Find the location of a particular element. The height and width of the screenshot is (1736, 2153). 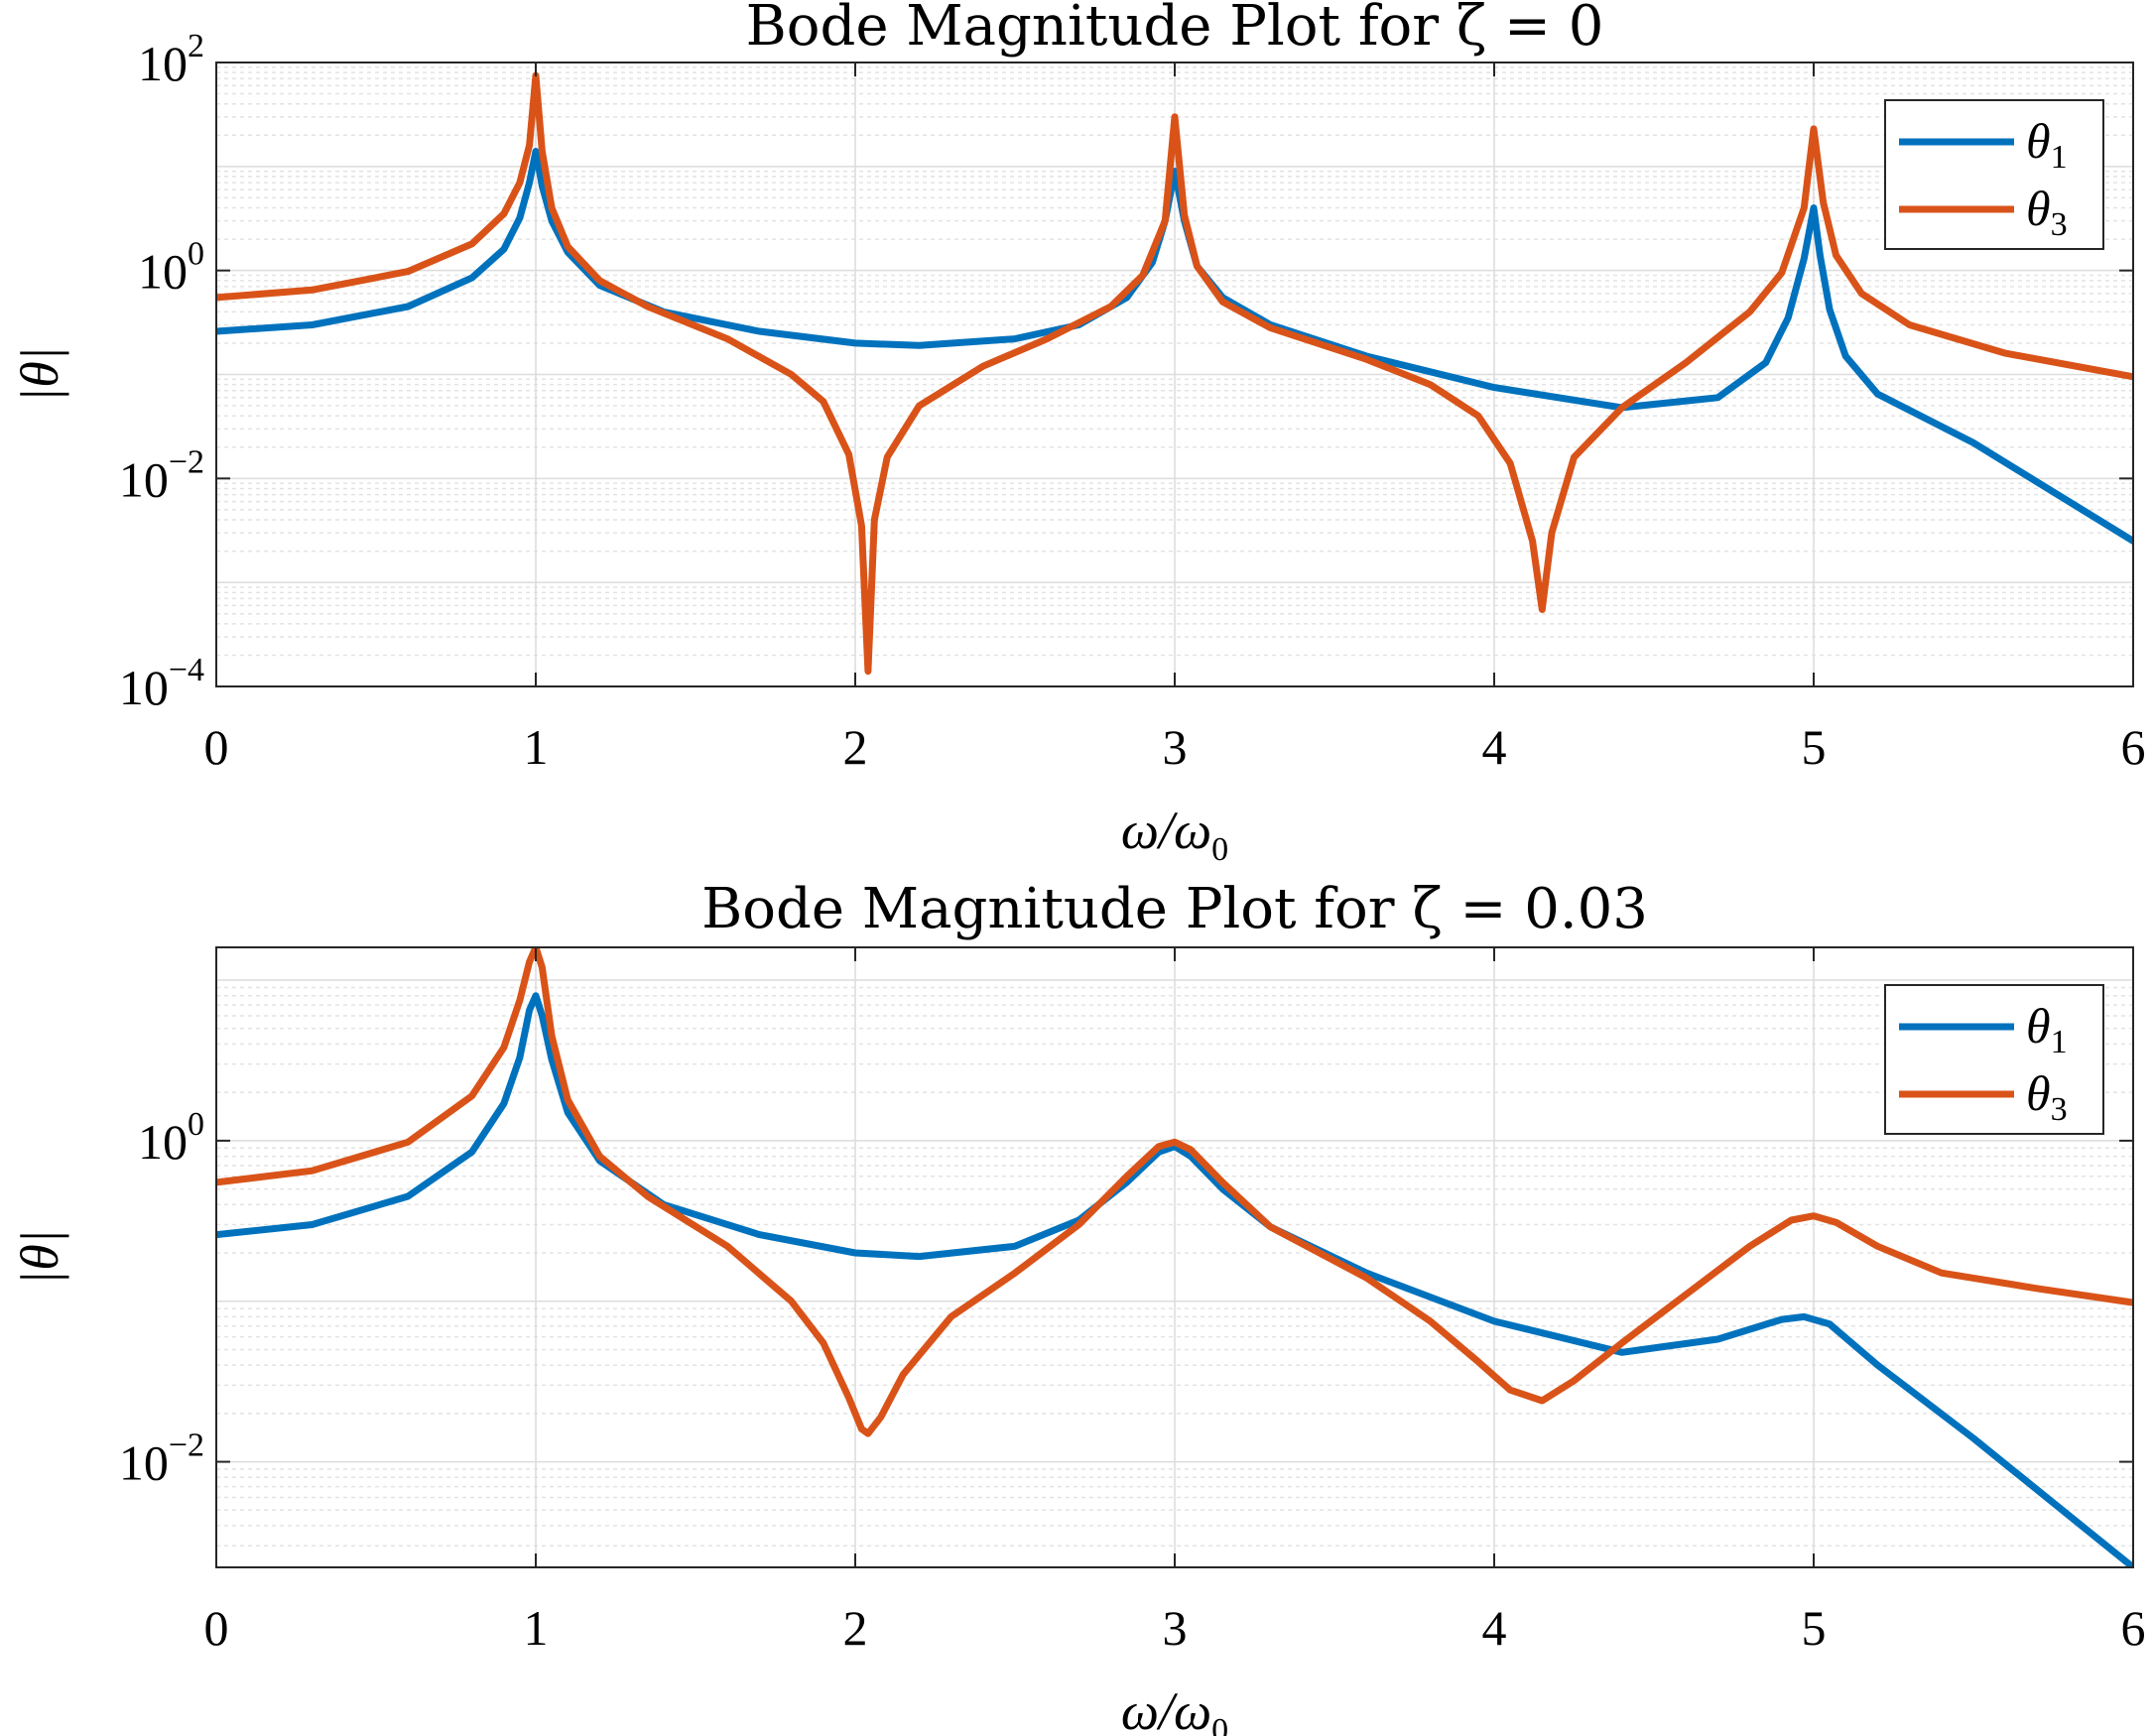

y-tick-label: 10² is located at coordinates (171, 59).